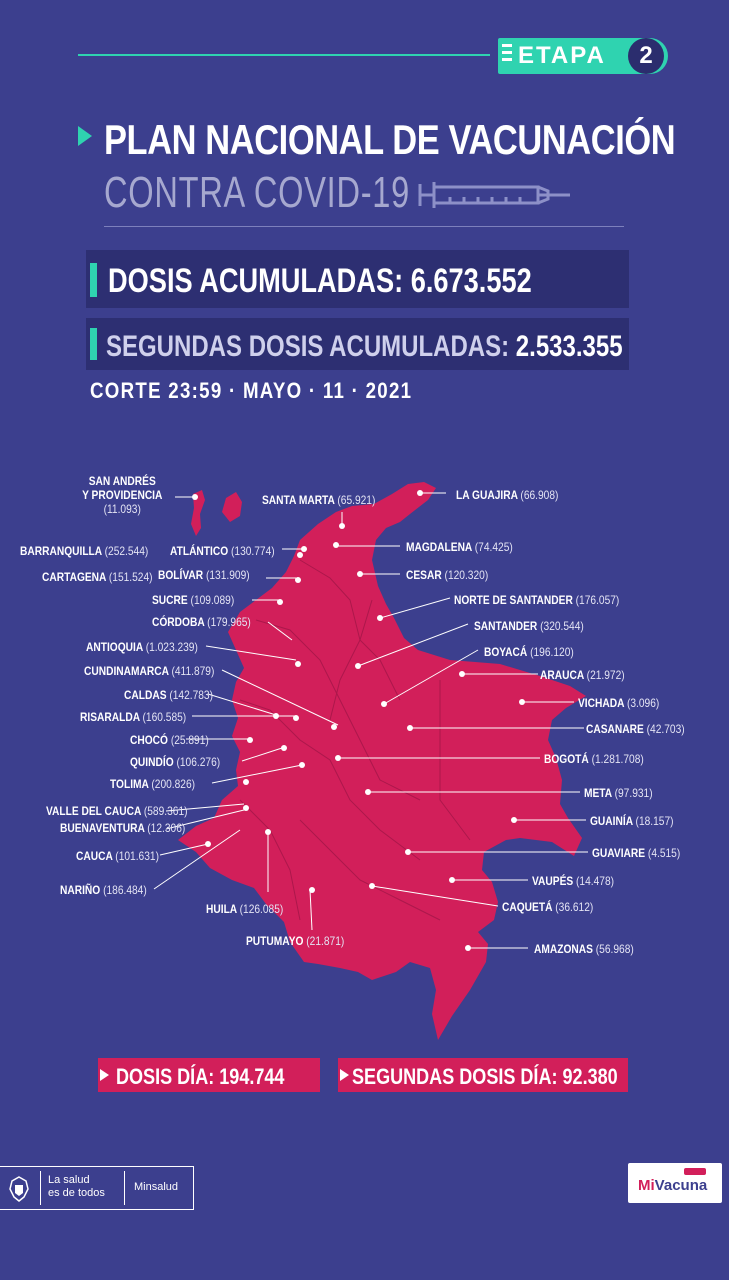 This screenshot has width=729, height=1280. I want to click on region-value: (36.612), so click(574, 907).